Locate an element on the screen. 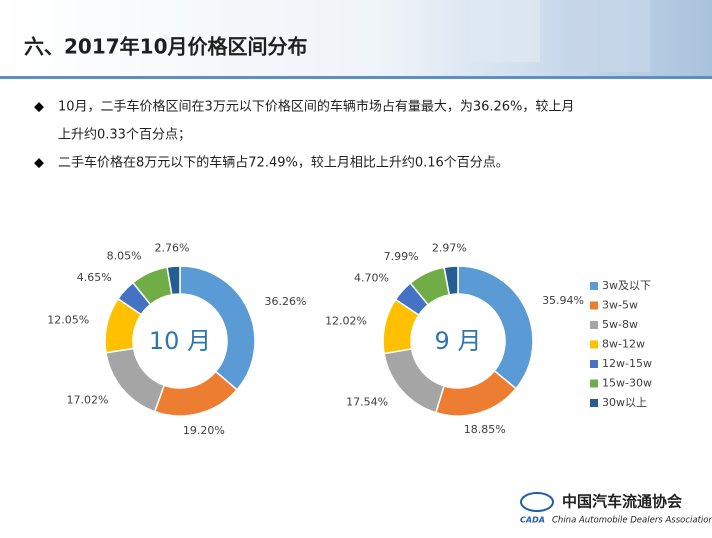 The image size is (712, 538). header-rule is located at coordinates (356, 77).